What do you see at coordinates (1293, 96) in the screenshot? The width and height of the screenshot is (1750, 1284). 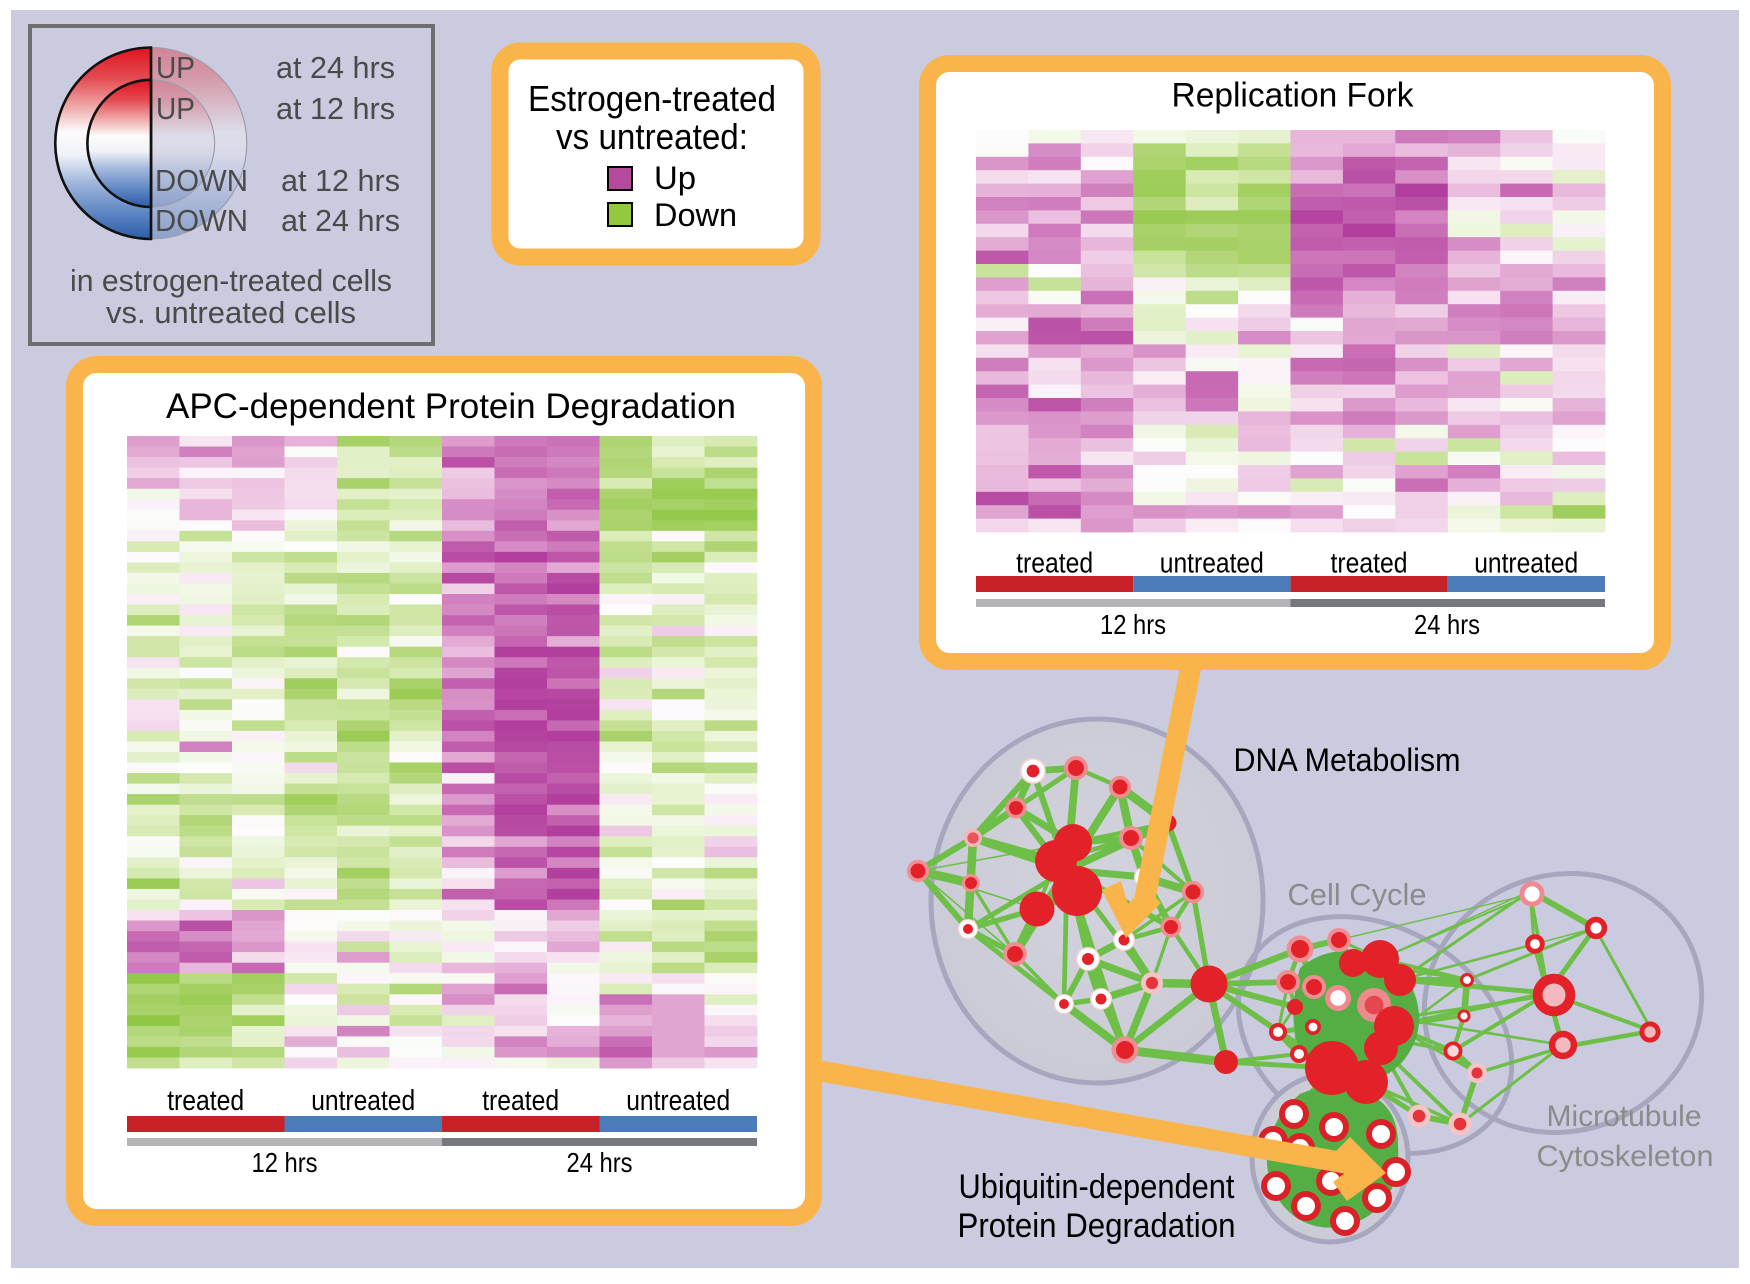 I see `svg-text: Replication Fork` at bounding box center [1293, 96].